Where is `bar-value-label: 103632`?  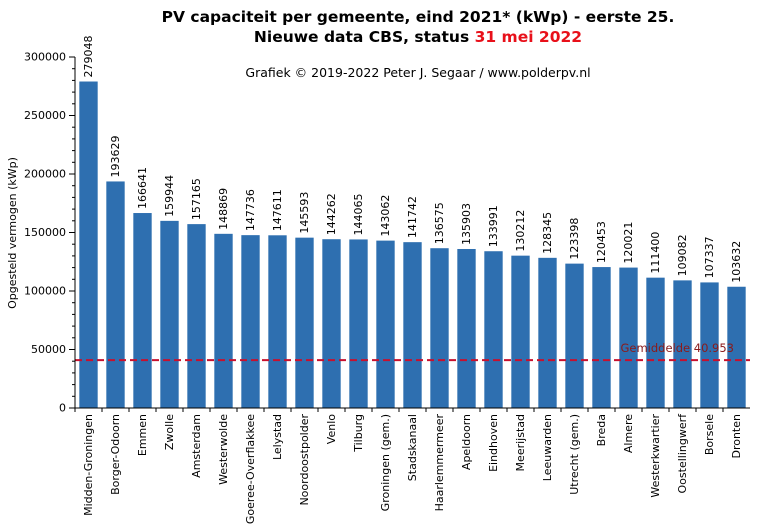 bar-value-label: 103632 is located at coordinates (736, 262).